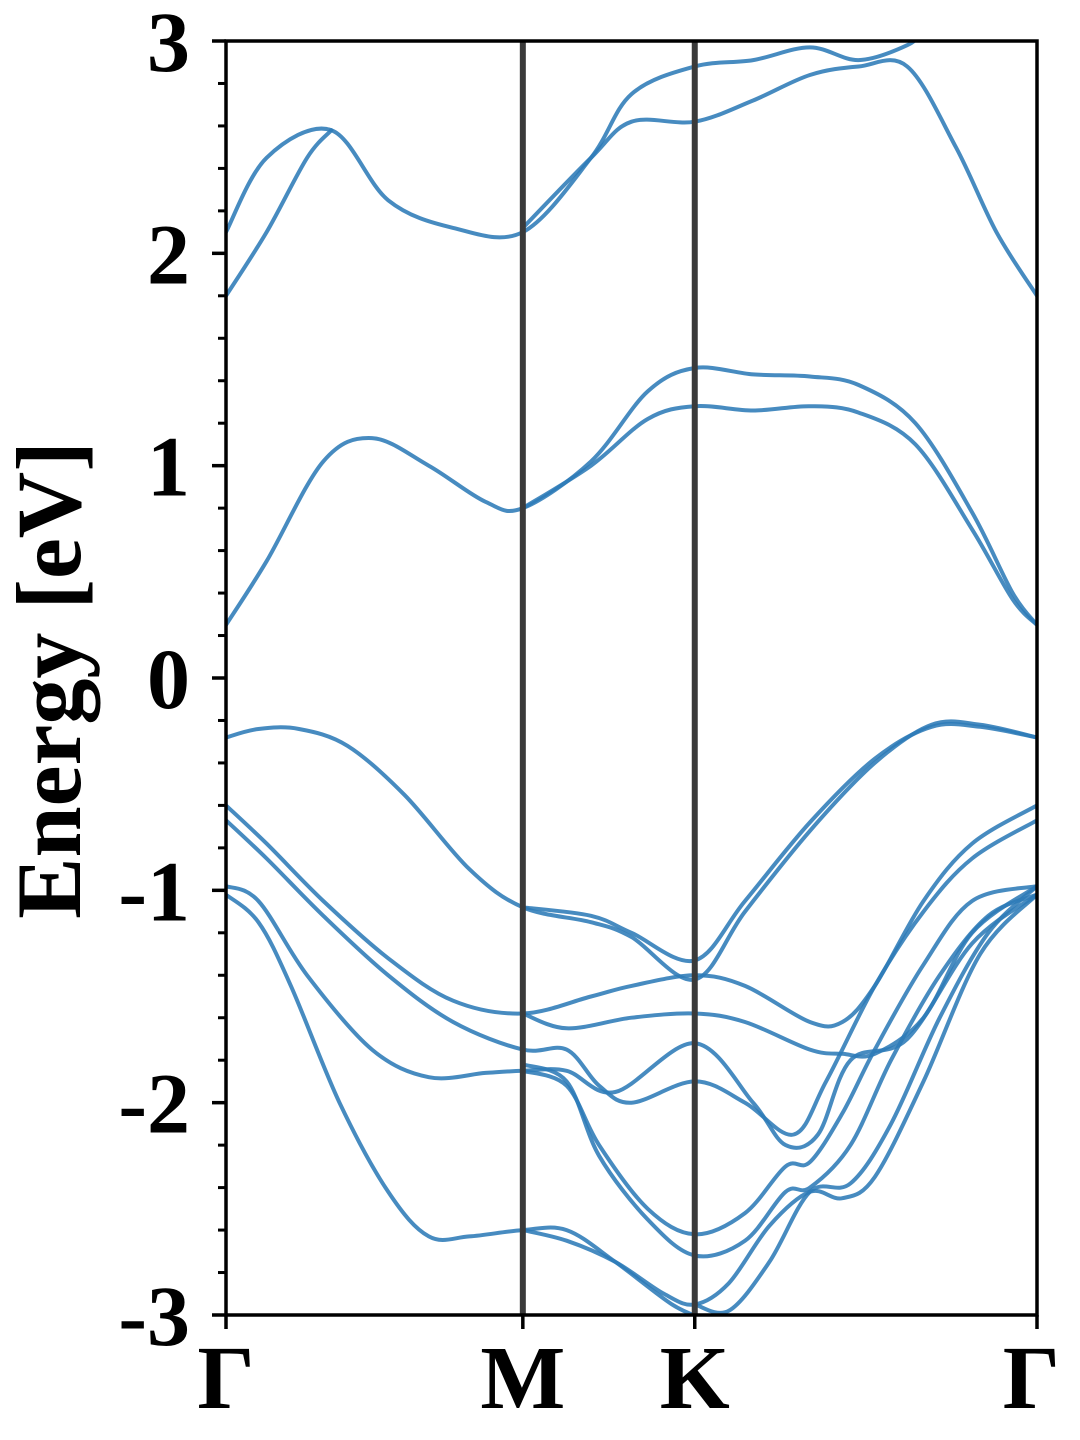  I want to click on kpath-vertical-lines, so click(608, 678).